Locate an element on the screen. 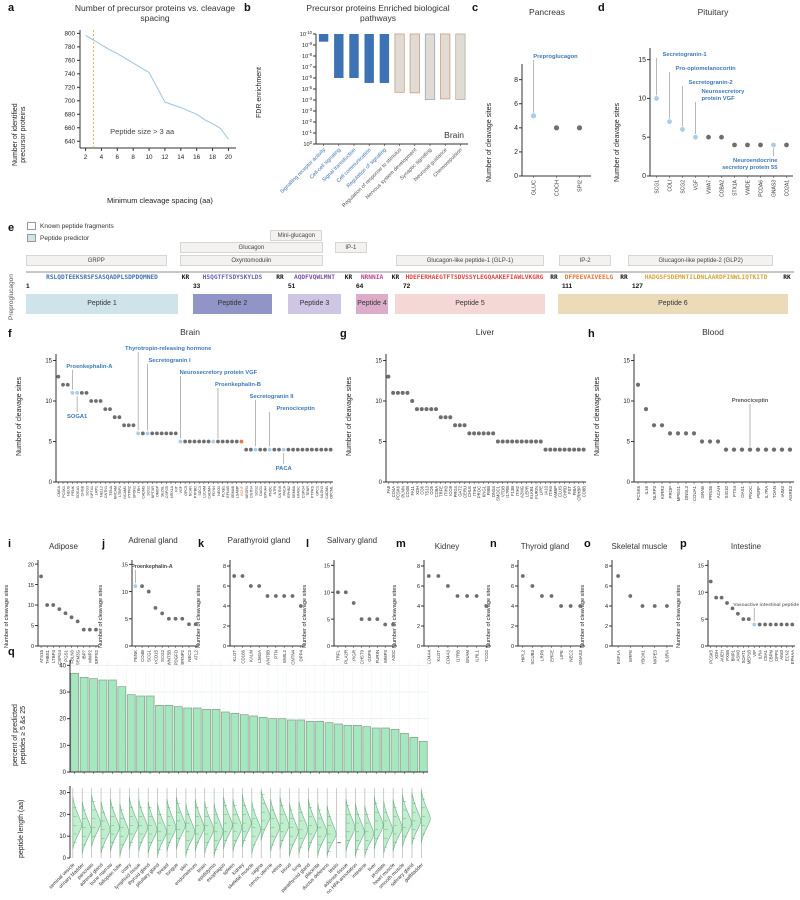  svg-text: AUEH is located at coordinates (721, 656).